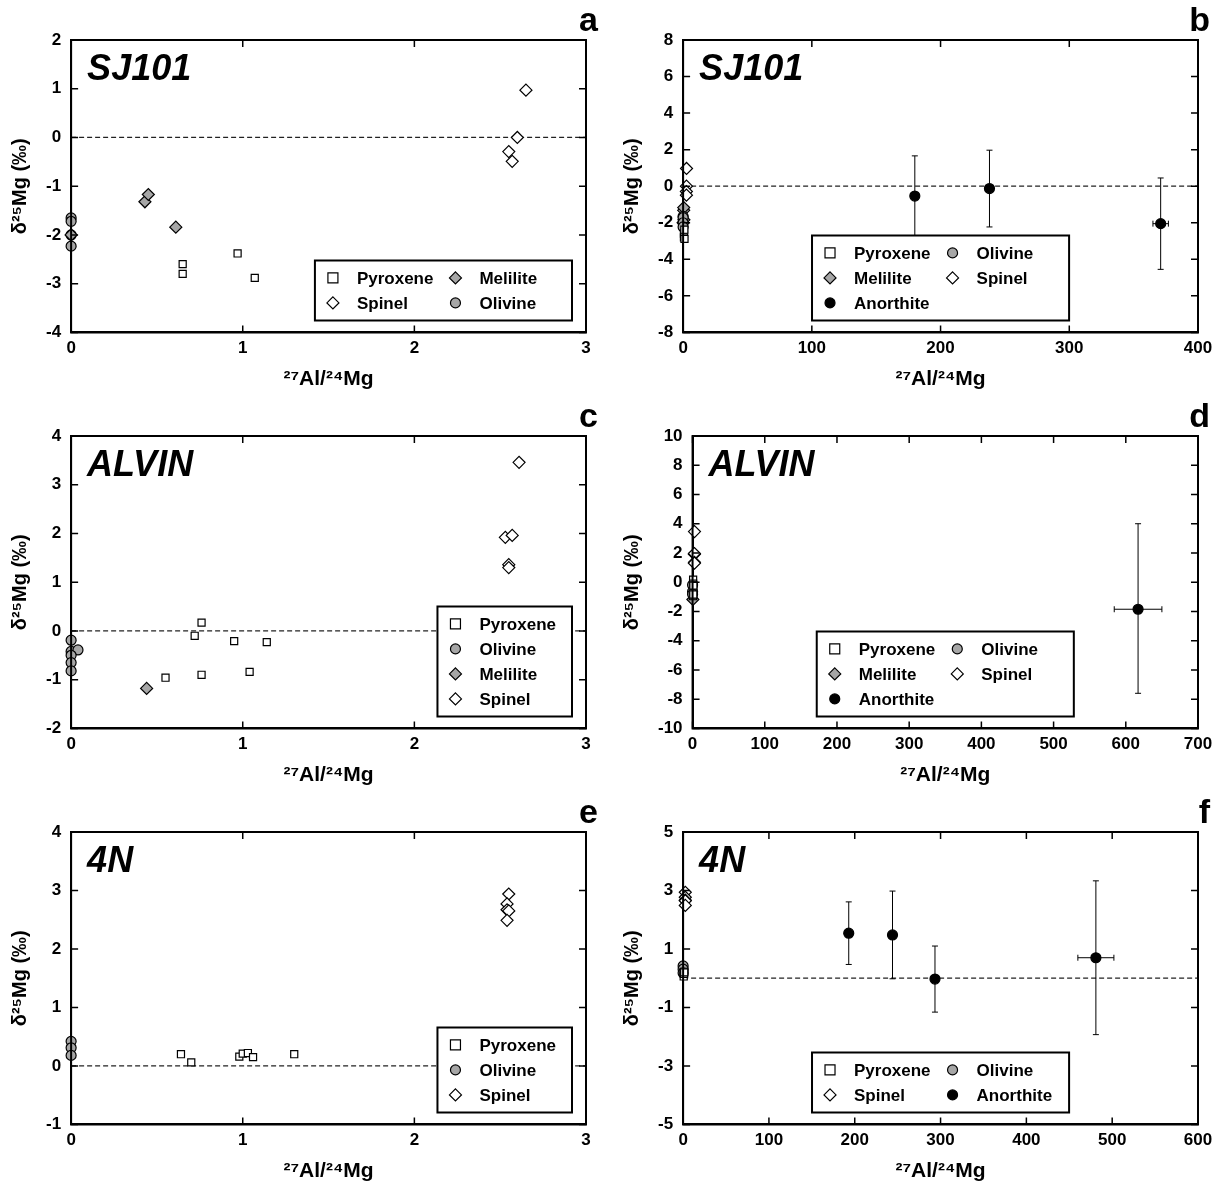 The height and width of the screenshot is (1188, 1225). I want to click on chart-title: d, so click(1199, 415).